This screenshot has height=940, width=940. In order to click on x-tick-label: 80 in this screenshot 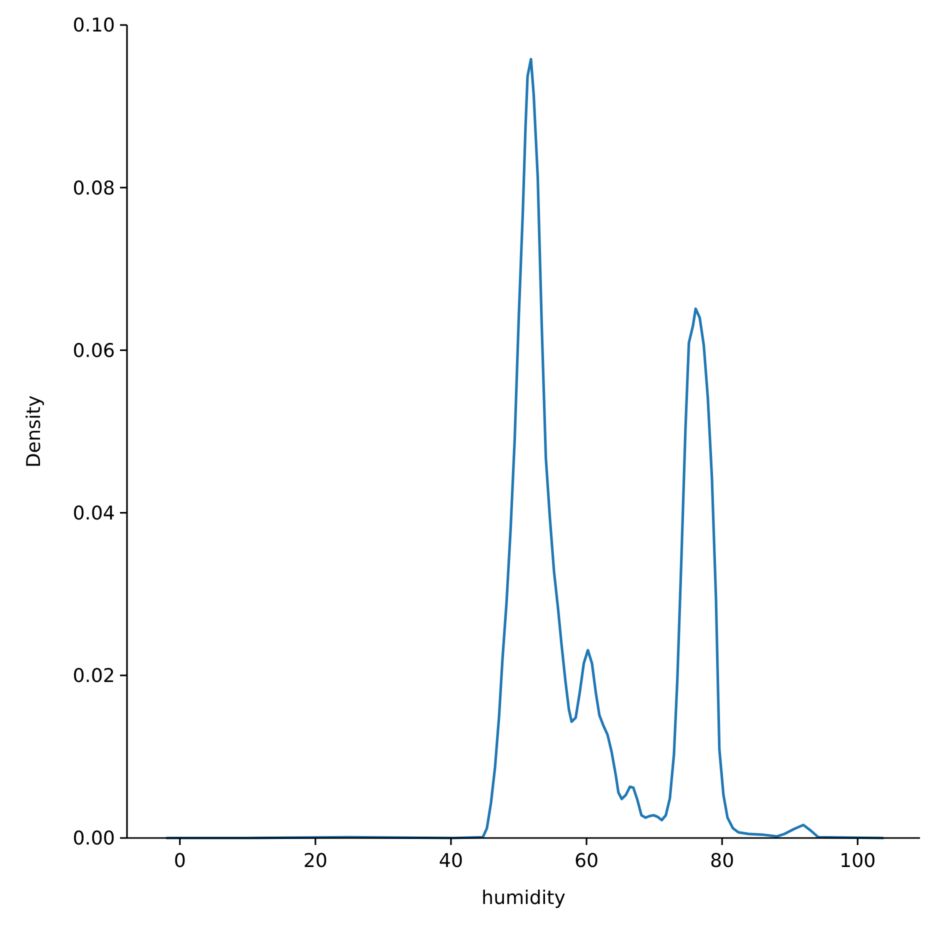, I will do `click(722, 861)`.